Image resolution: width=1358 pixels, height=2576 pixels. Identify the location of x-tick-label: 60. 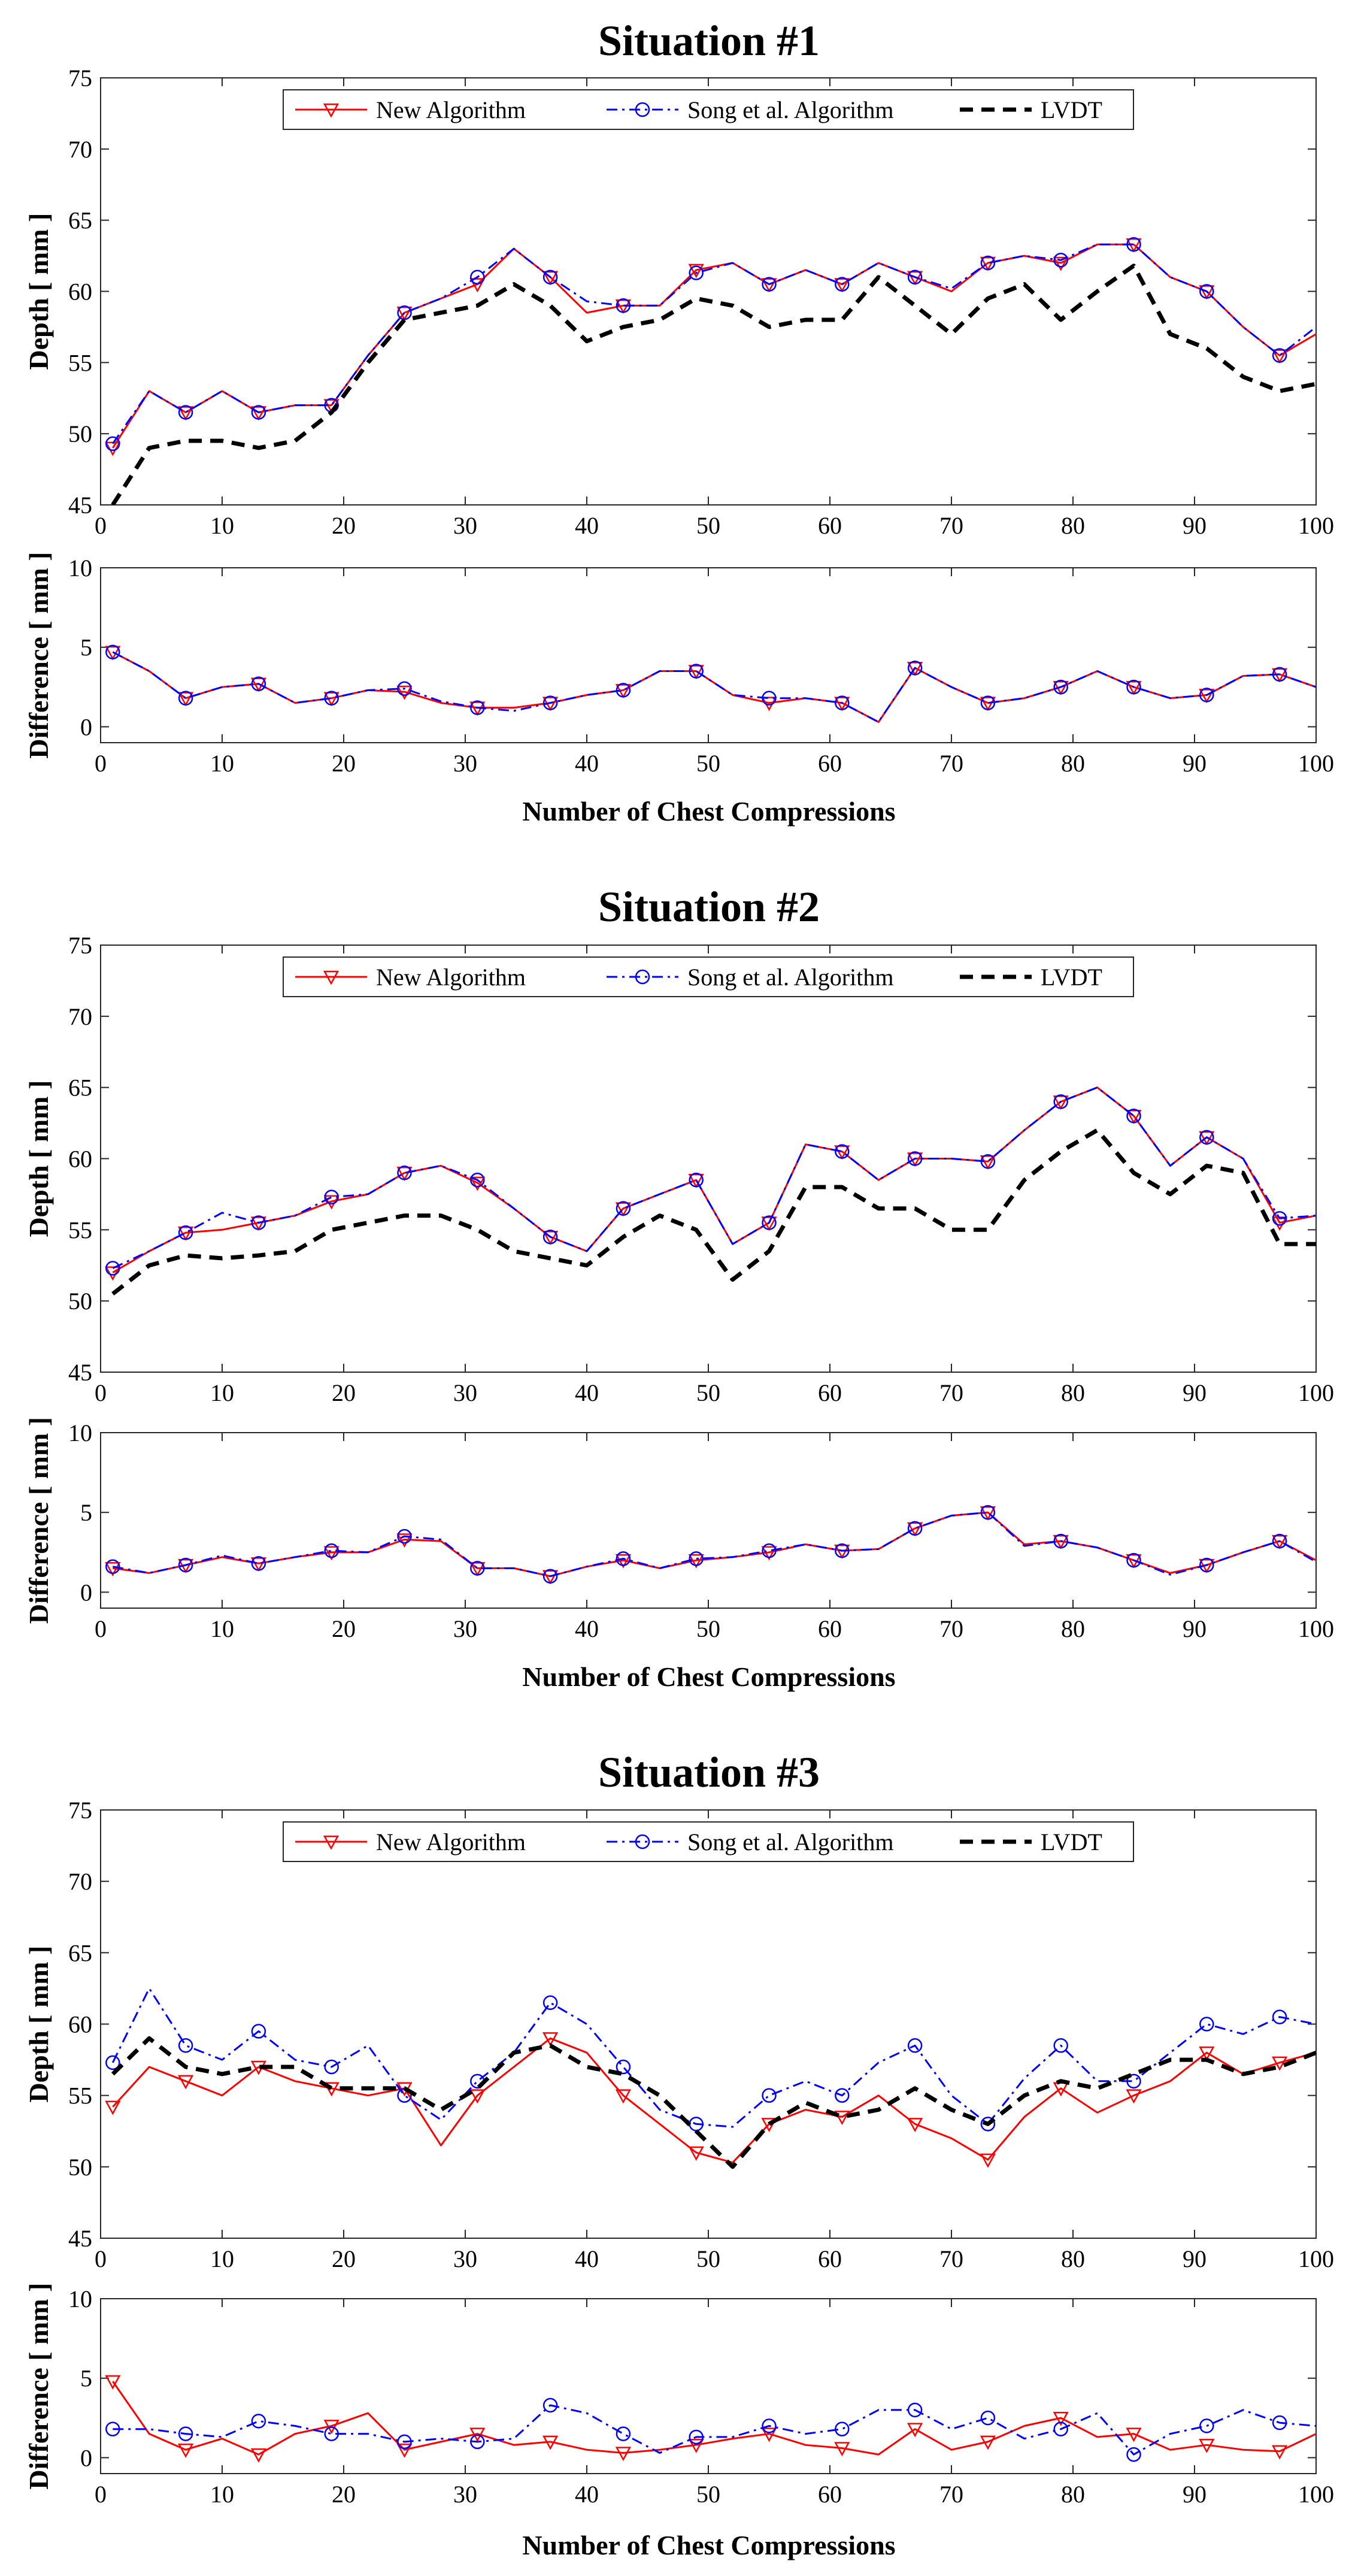
(830, 1628).